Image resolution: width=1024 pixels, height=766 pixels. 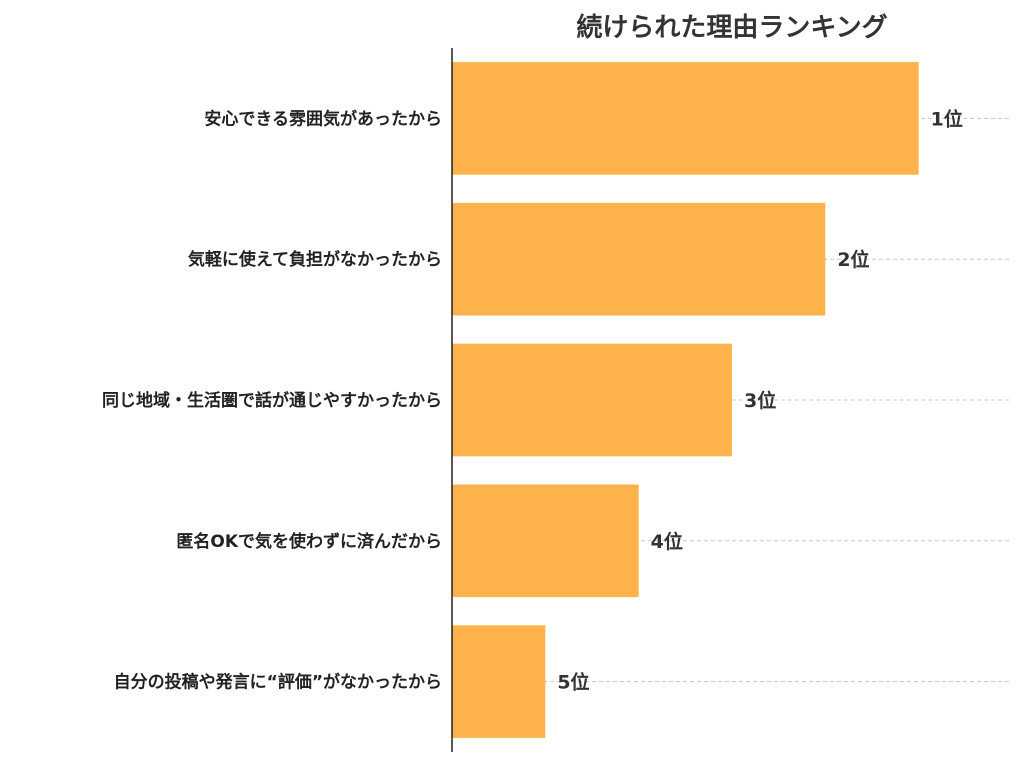 What do you see at coordinates (309, 541) in the screenshot?
I see `category-label: 匿名OKで気を使わずに済んだから` at bounding box center [309, 541].